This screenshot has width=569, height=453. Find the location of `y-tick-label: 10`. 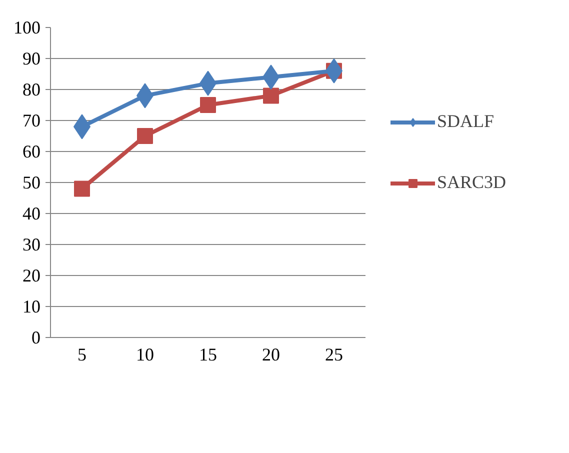

y-tick-label: 10 is located at coordinates (31, 306).